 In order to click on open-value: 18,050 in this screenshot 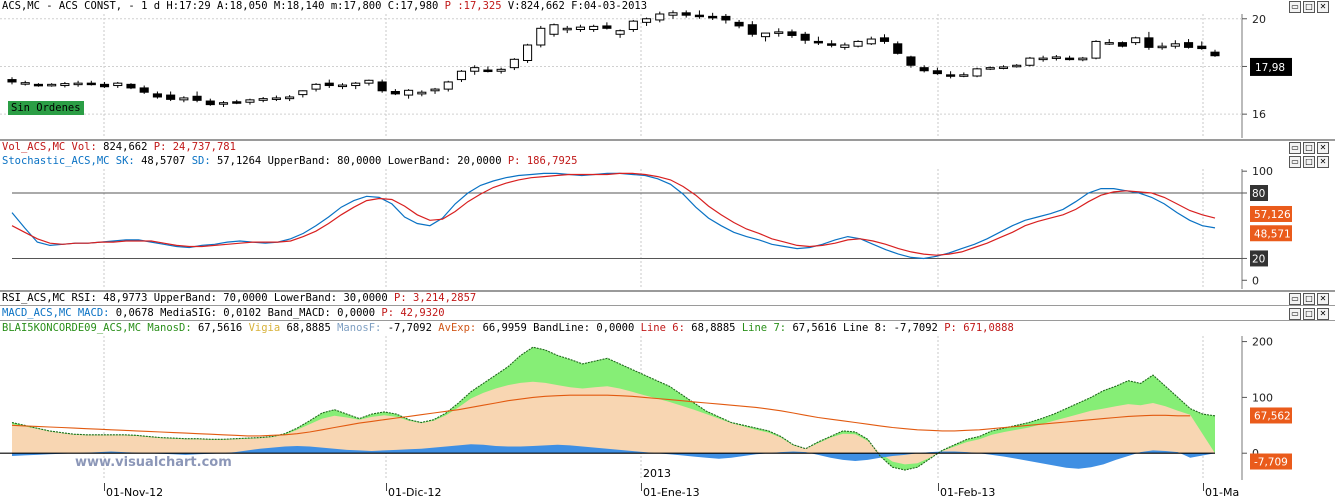, I will do `click(248, 6)`.